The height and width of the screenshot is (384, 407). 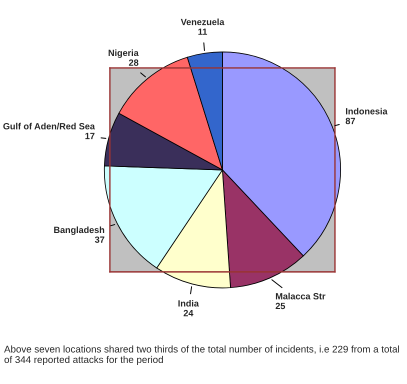 I want to click on data-label: 87, so click(x=351, y=121).